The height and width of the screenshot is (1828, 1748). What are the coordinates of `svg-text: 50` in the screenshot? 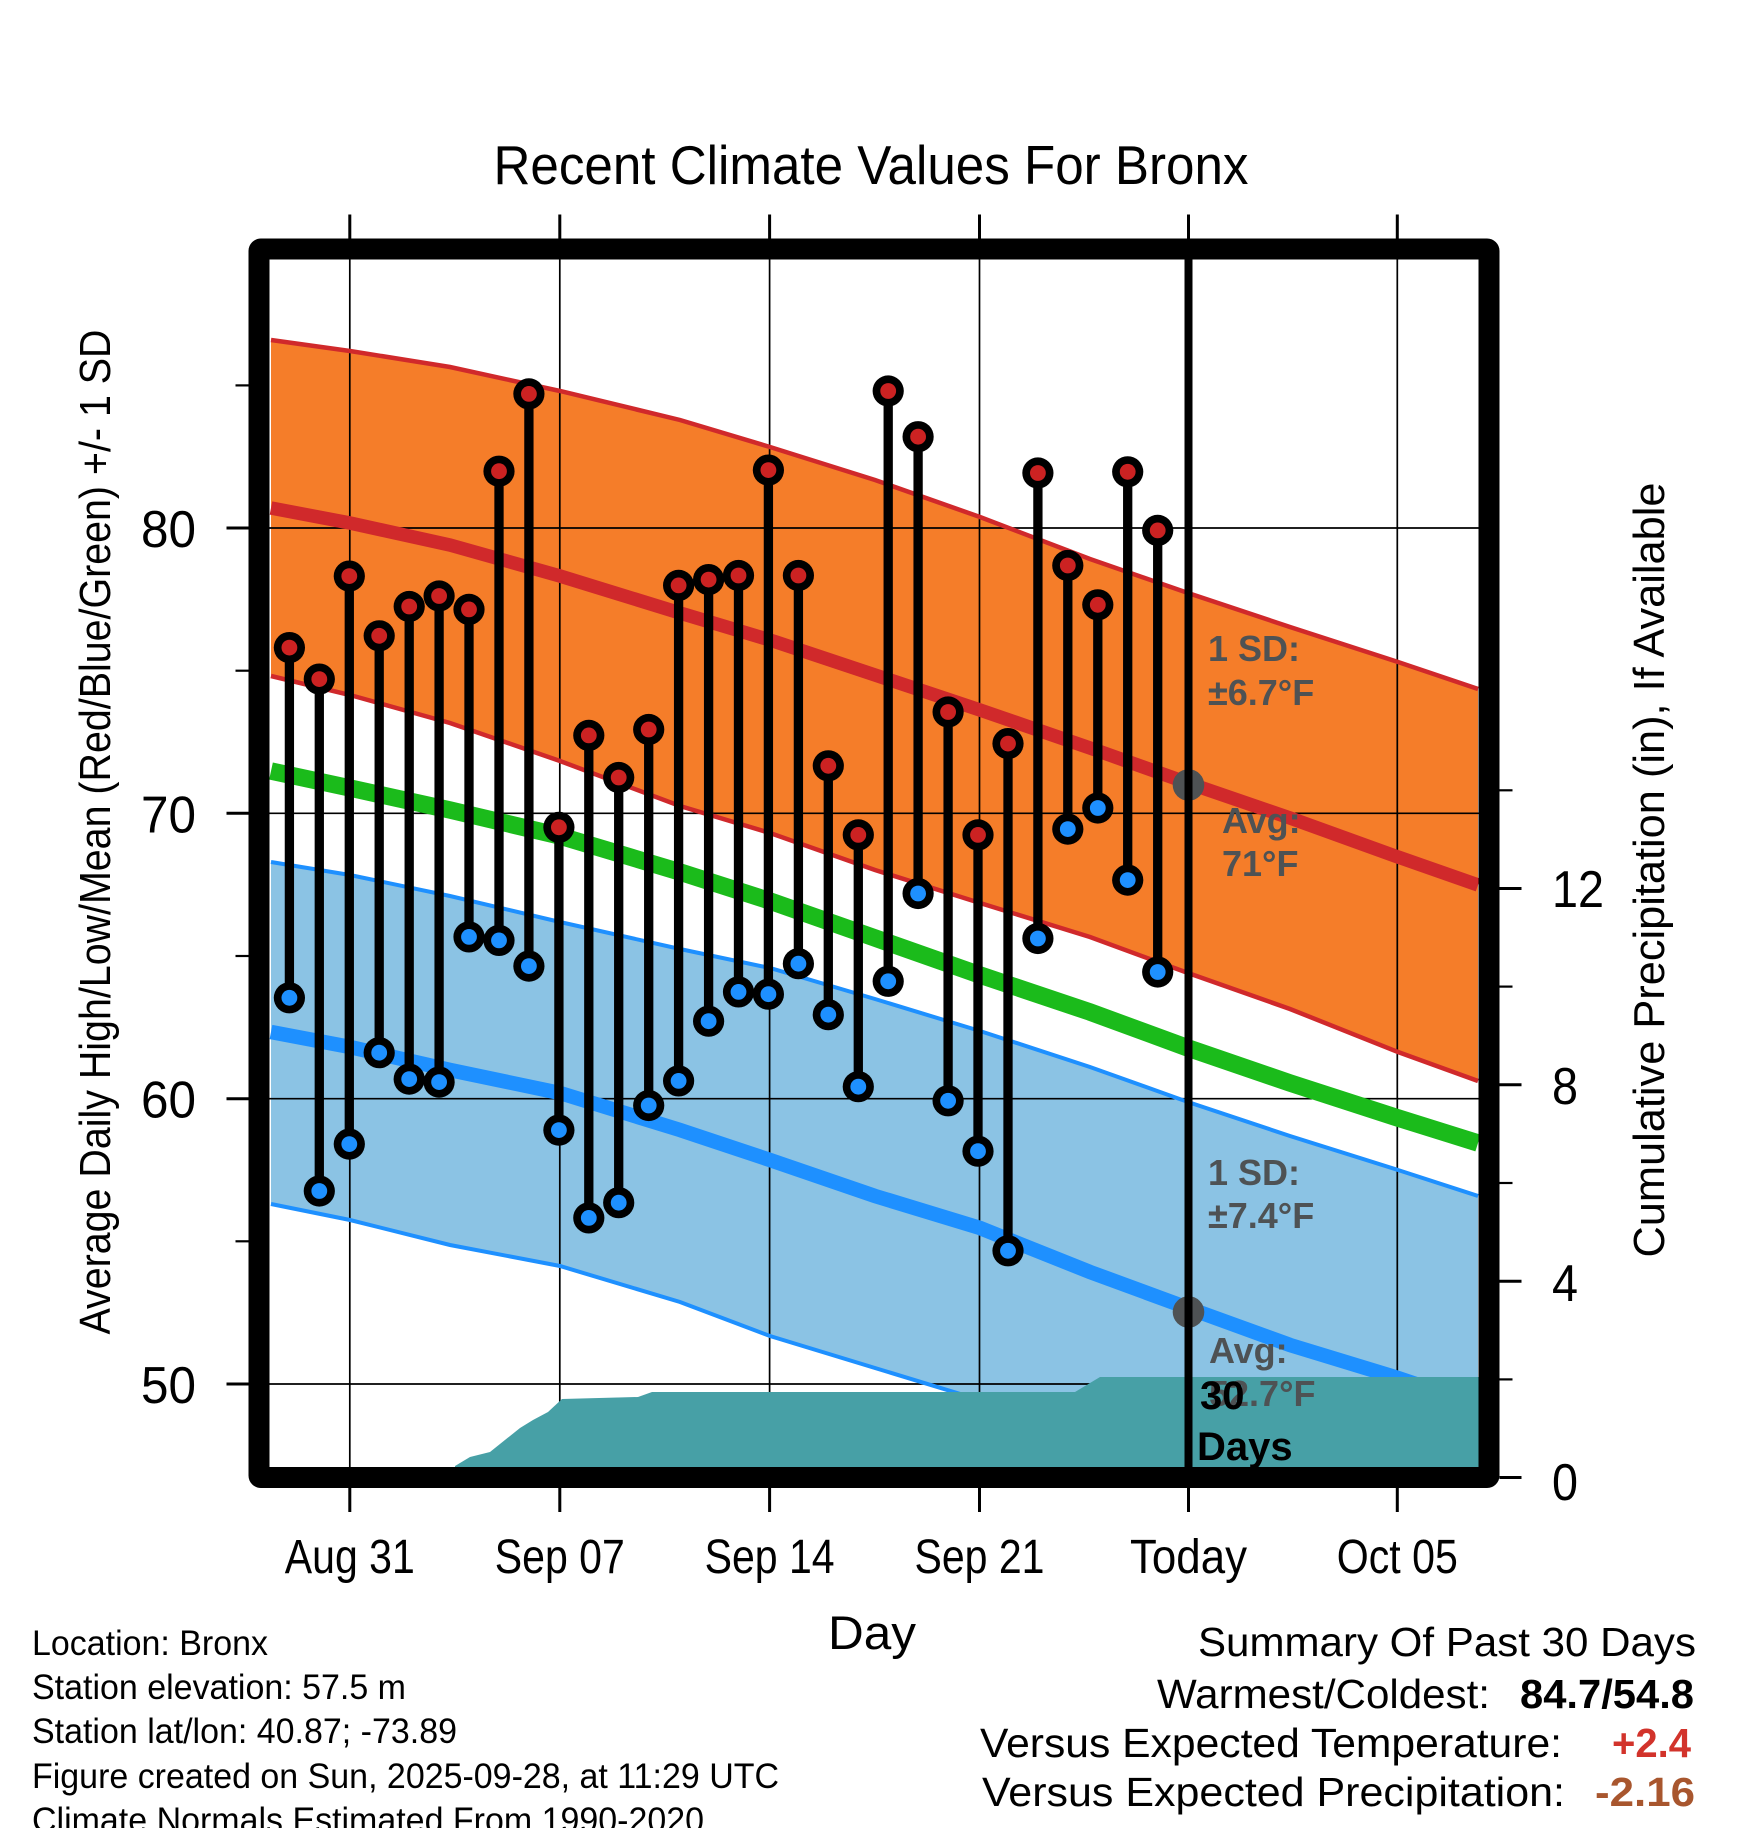 It's located at (168, 1386).